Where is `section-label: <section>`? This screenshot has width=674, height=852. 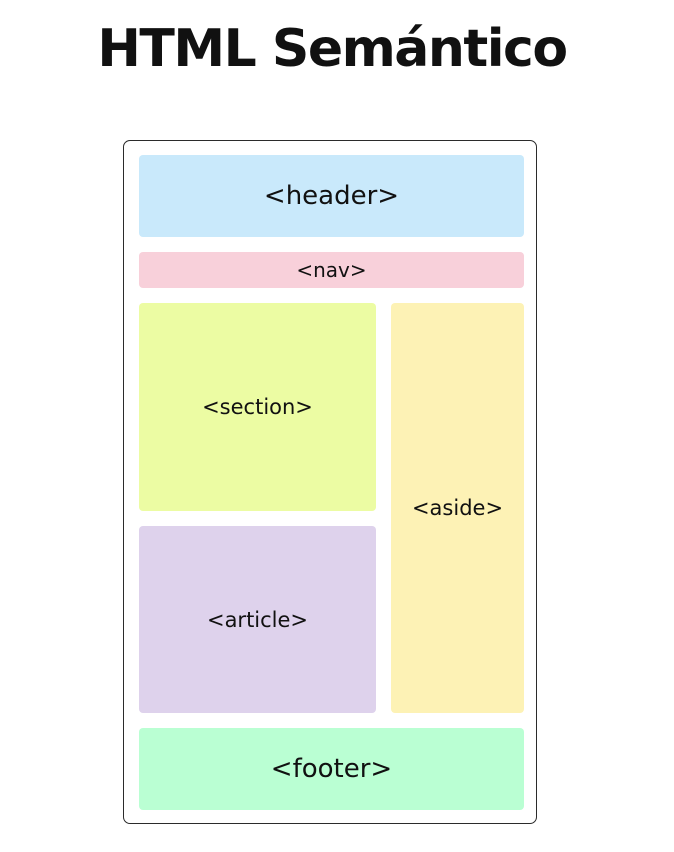
section-label: <section> is located at coordinates (257, 407).